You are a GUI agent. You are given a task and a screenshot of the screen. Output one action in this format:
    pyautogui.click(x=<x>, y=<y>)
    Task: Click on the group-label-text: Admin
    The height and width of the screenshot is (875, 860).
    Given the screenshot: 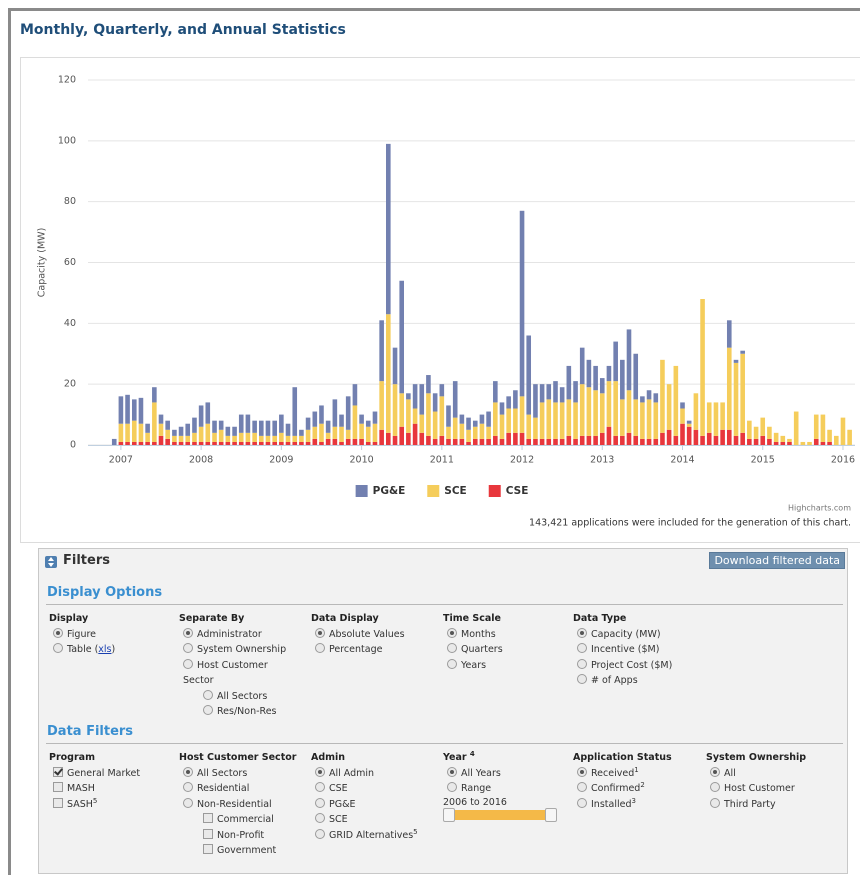 What is the action you would take?
    pyautogui.click(x=328, y=757)
    